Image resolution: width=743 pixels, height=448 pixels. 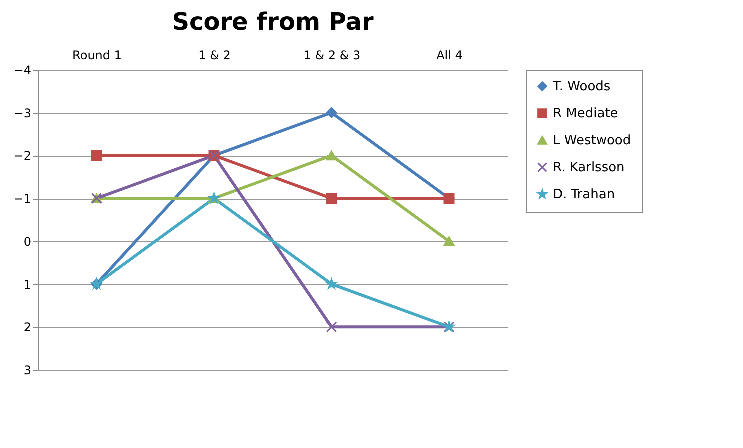 I want to click on x-tick-label: 1 & 2 & 3, so click(x=332, y=55).